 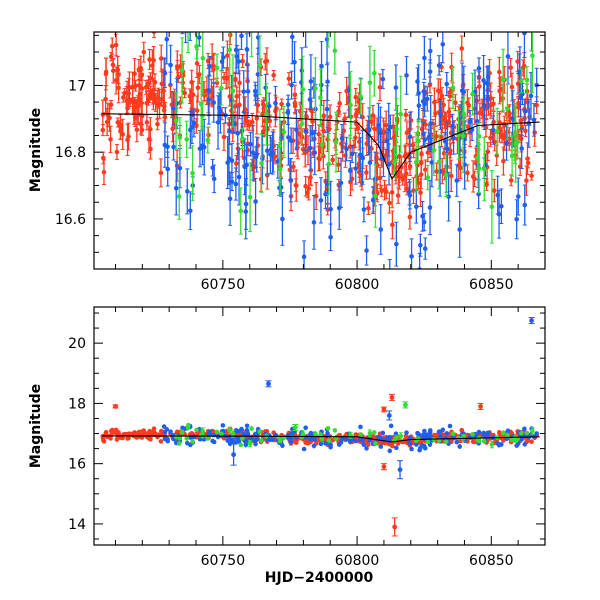 I want to click on y-tick-label: 16.6, so click(x=70, y=220).